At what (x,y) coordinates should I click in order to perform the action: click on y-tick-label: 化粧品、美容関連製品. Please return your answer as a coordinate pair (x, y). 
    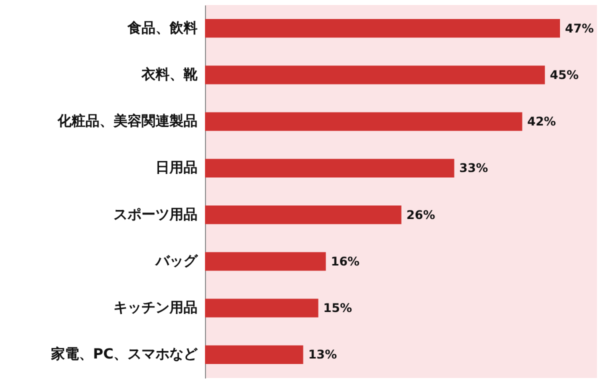
    Looking at the image, I should click on (127, 121).